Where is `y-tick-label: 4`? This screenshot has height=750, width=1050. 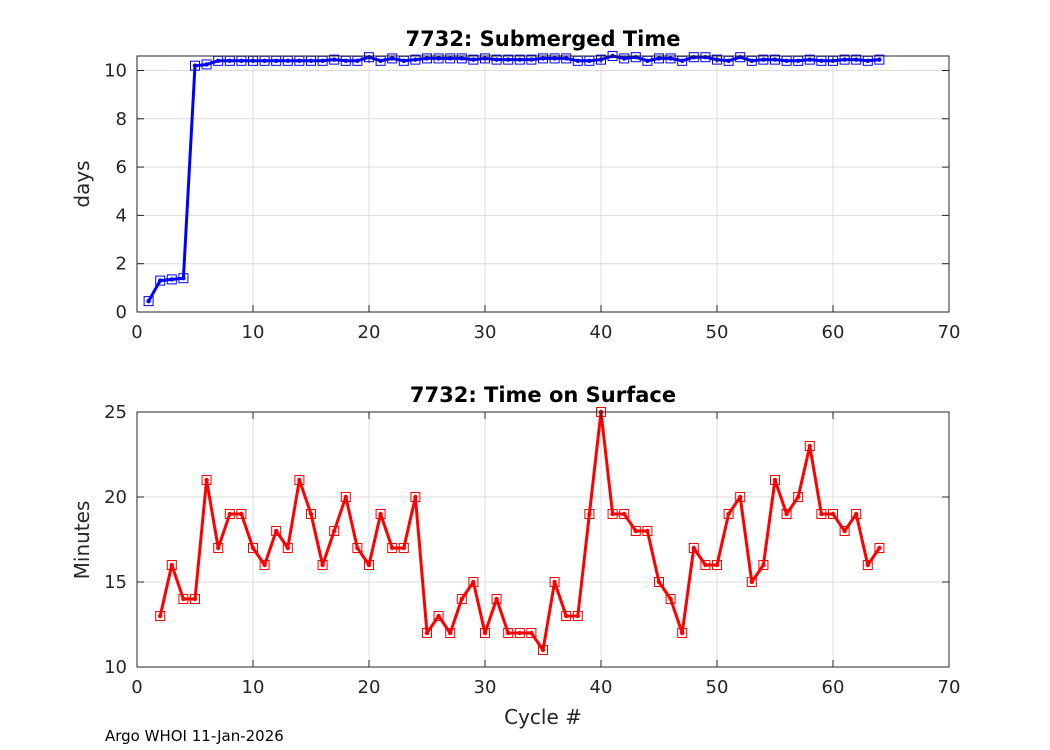
y-tick-label: 4 is located at coordinates (121, 215).